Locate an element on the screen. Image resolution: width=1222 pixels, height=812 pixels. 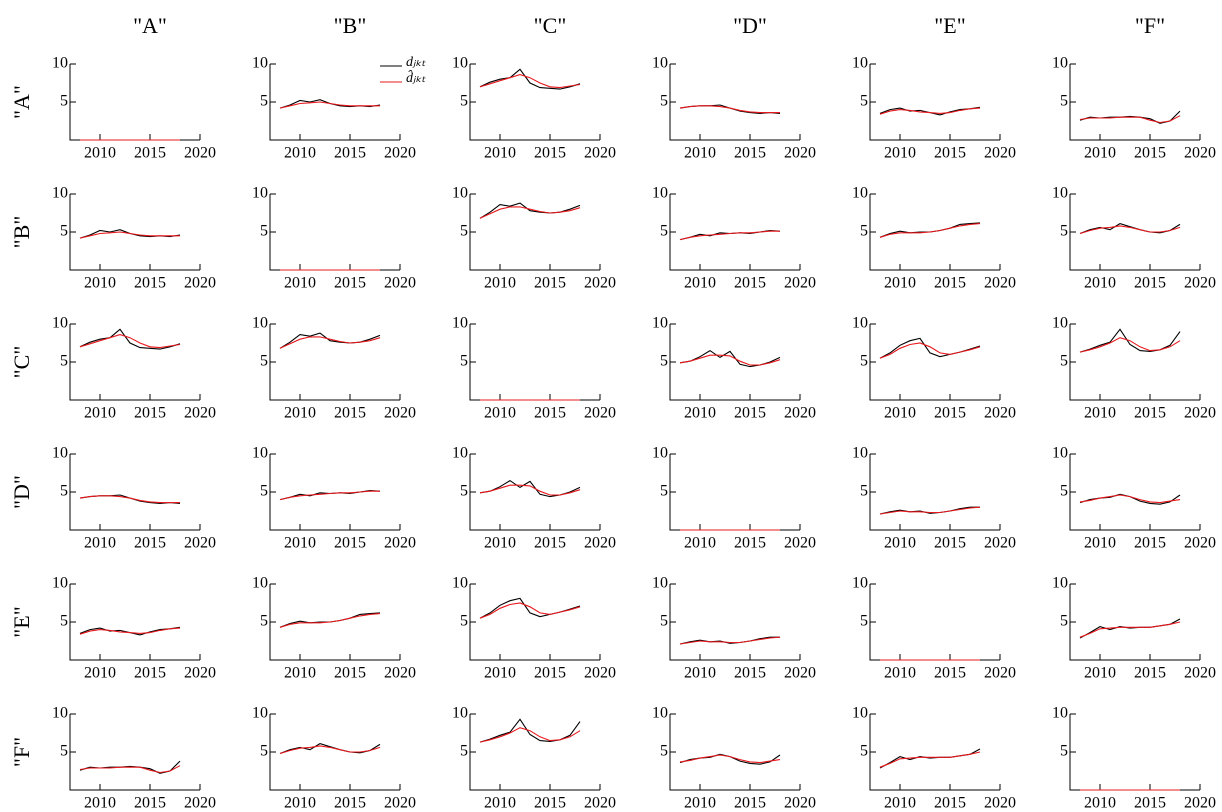
legend-label: dⱼₖₜ is located at coordinates (416, 62).